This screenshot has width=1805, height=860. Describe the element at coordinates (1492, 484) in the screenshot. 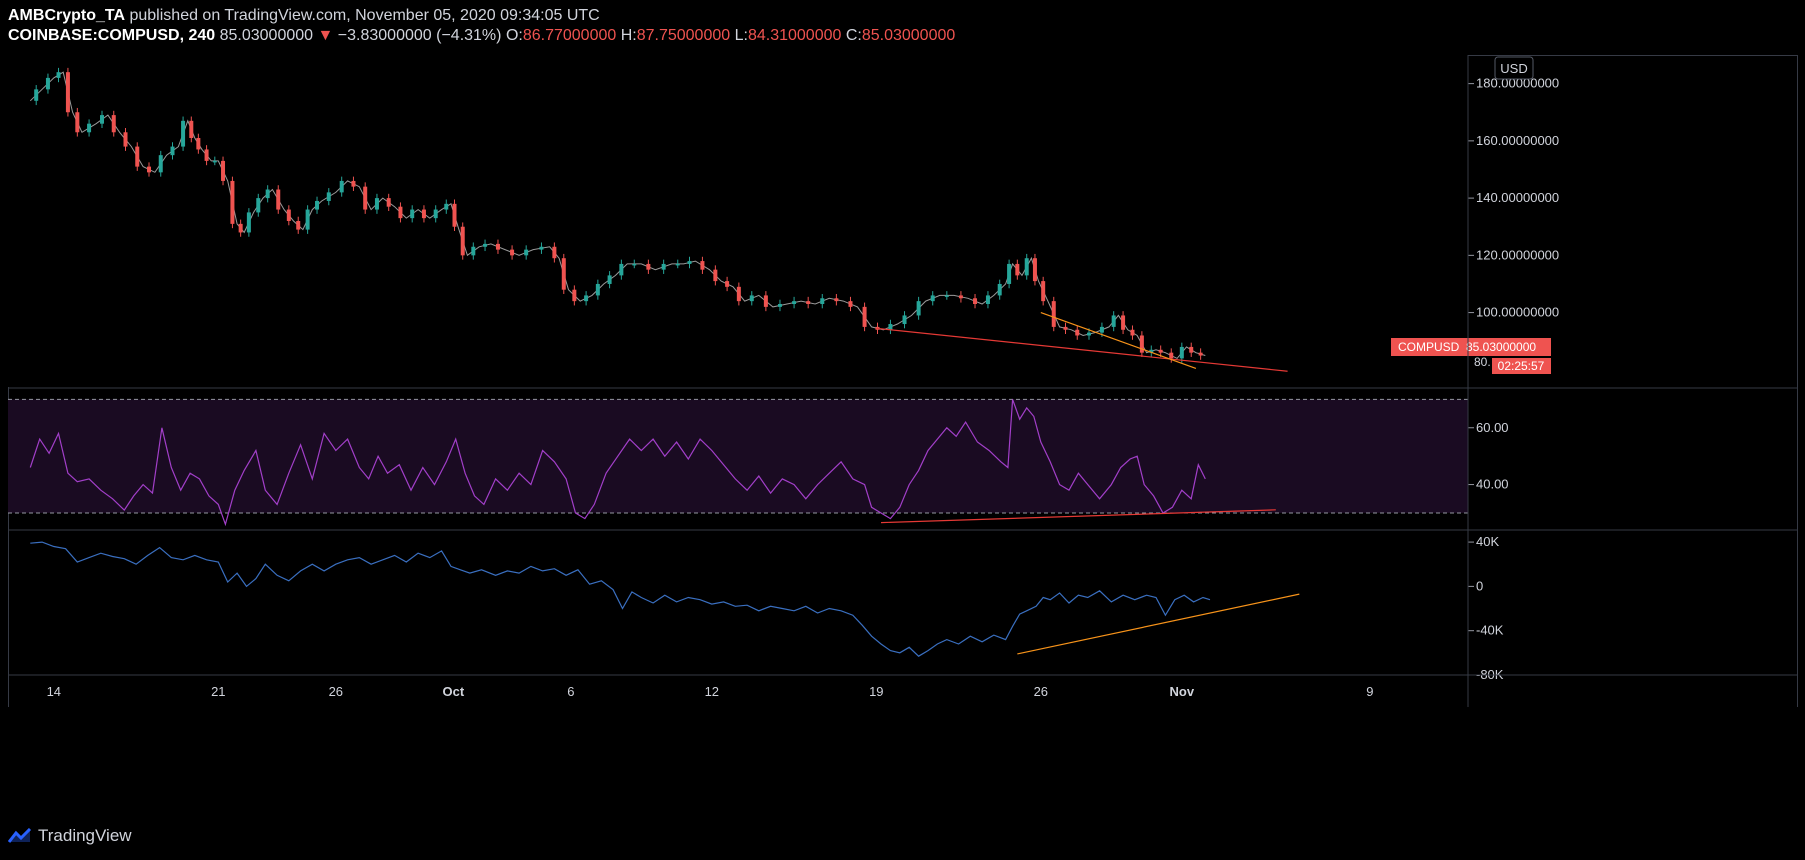

I see `axis-tick-label: 40.00` at that location.